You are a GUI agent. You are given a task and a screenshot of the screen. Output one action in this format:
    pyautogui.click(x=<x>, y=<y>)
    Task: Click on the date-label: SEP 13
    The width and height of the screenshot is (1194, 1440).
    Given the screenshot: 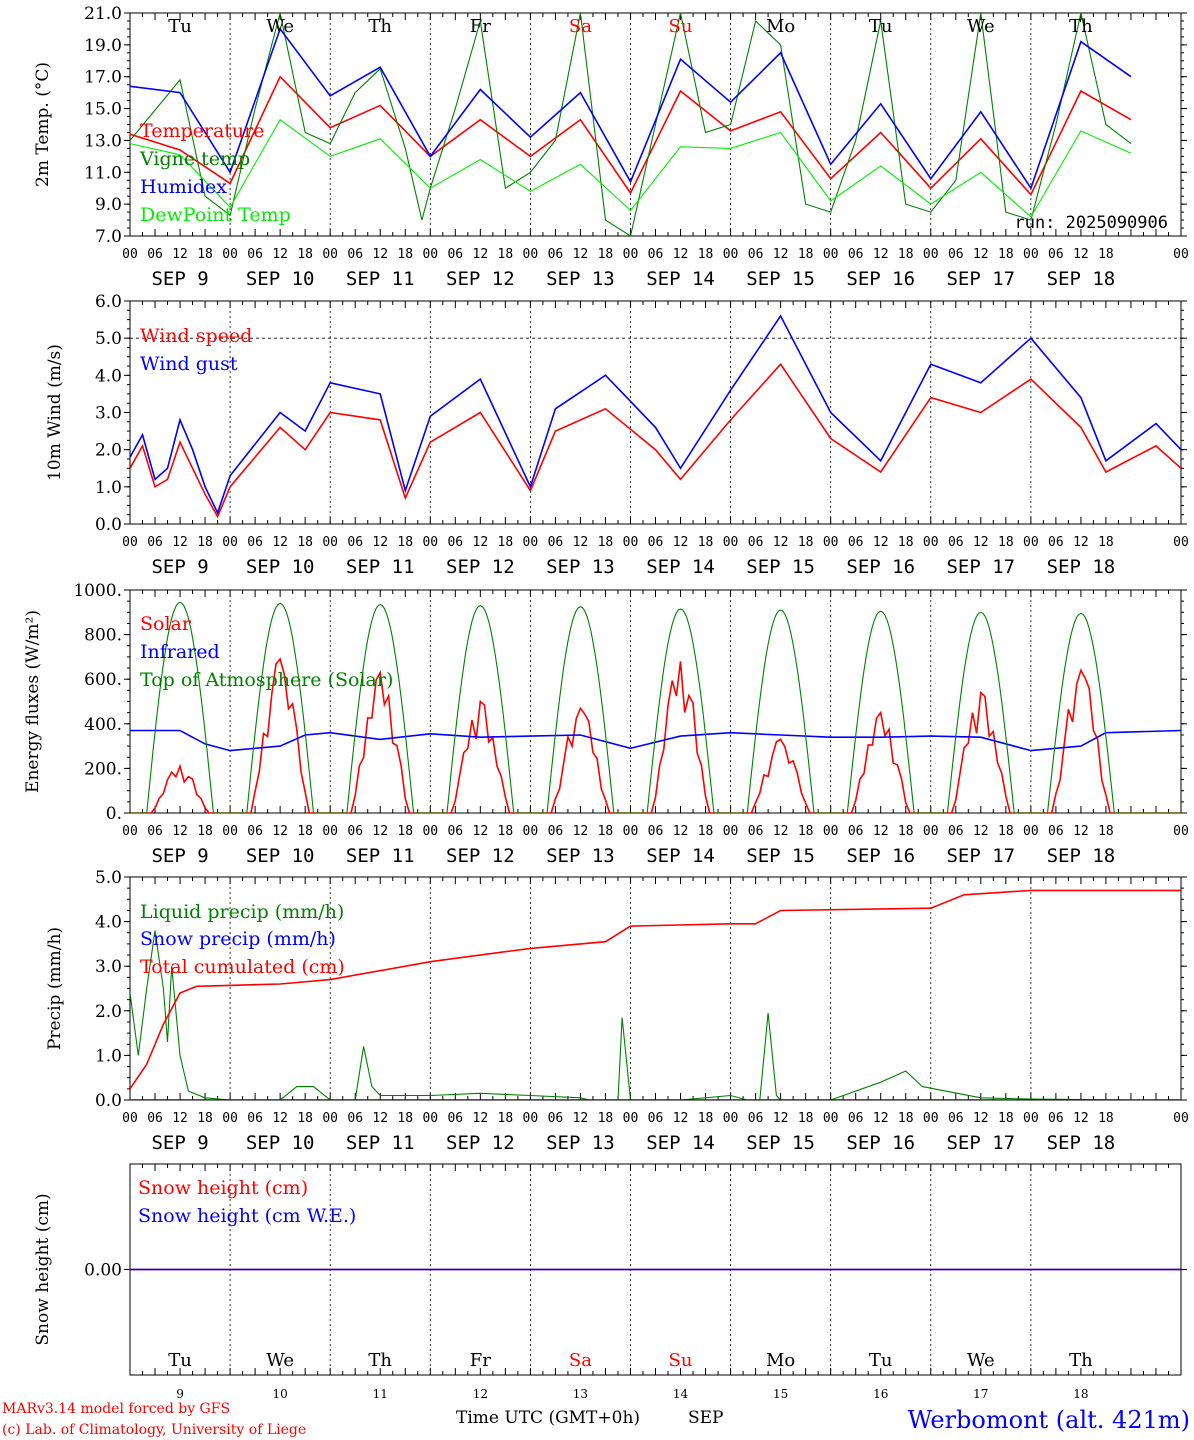 What is the action you would take?
    pyautogui.click(x=580, y=856)
    